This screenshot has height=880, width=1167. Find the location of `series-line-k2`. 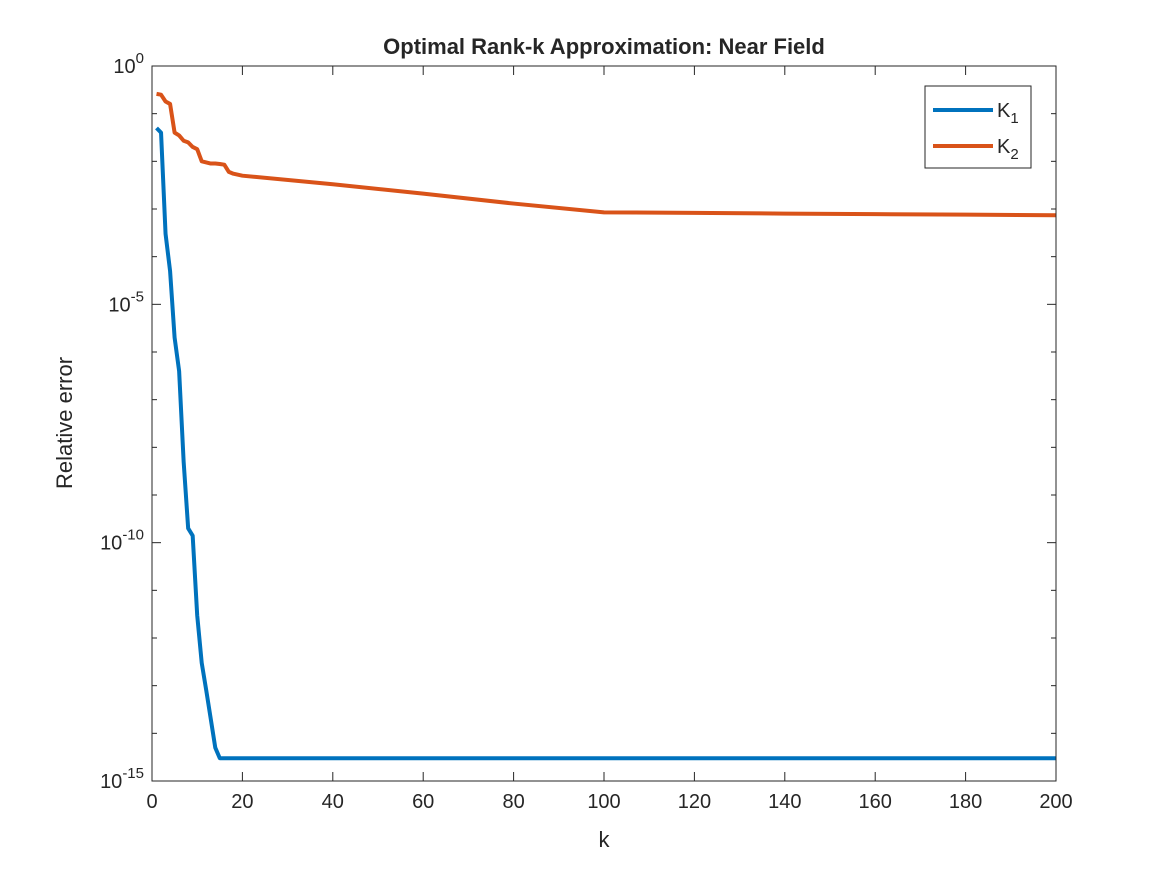

series-line-k2 is located at coordinates (606, 154).